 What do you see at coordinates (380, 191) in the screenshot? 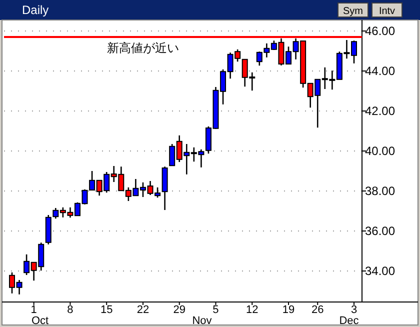
I see `y-tick-label: 38.00` at bounding box center [380, 191].